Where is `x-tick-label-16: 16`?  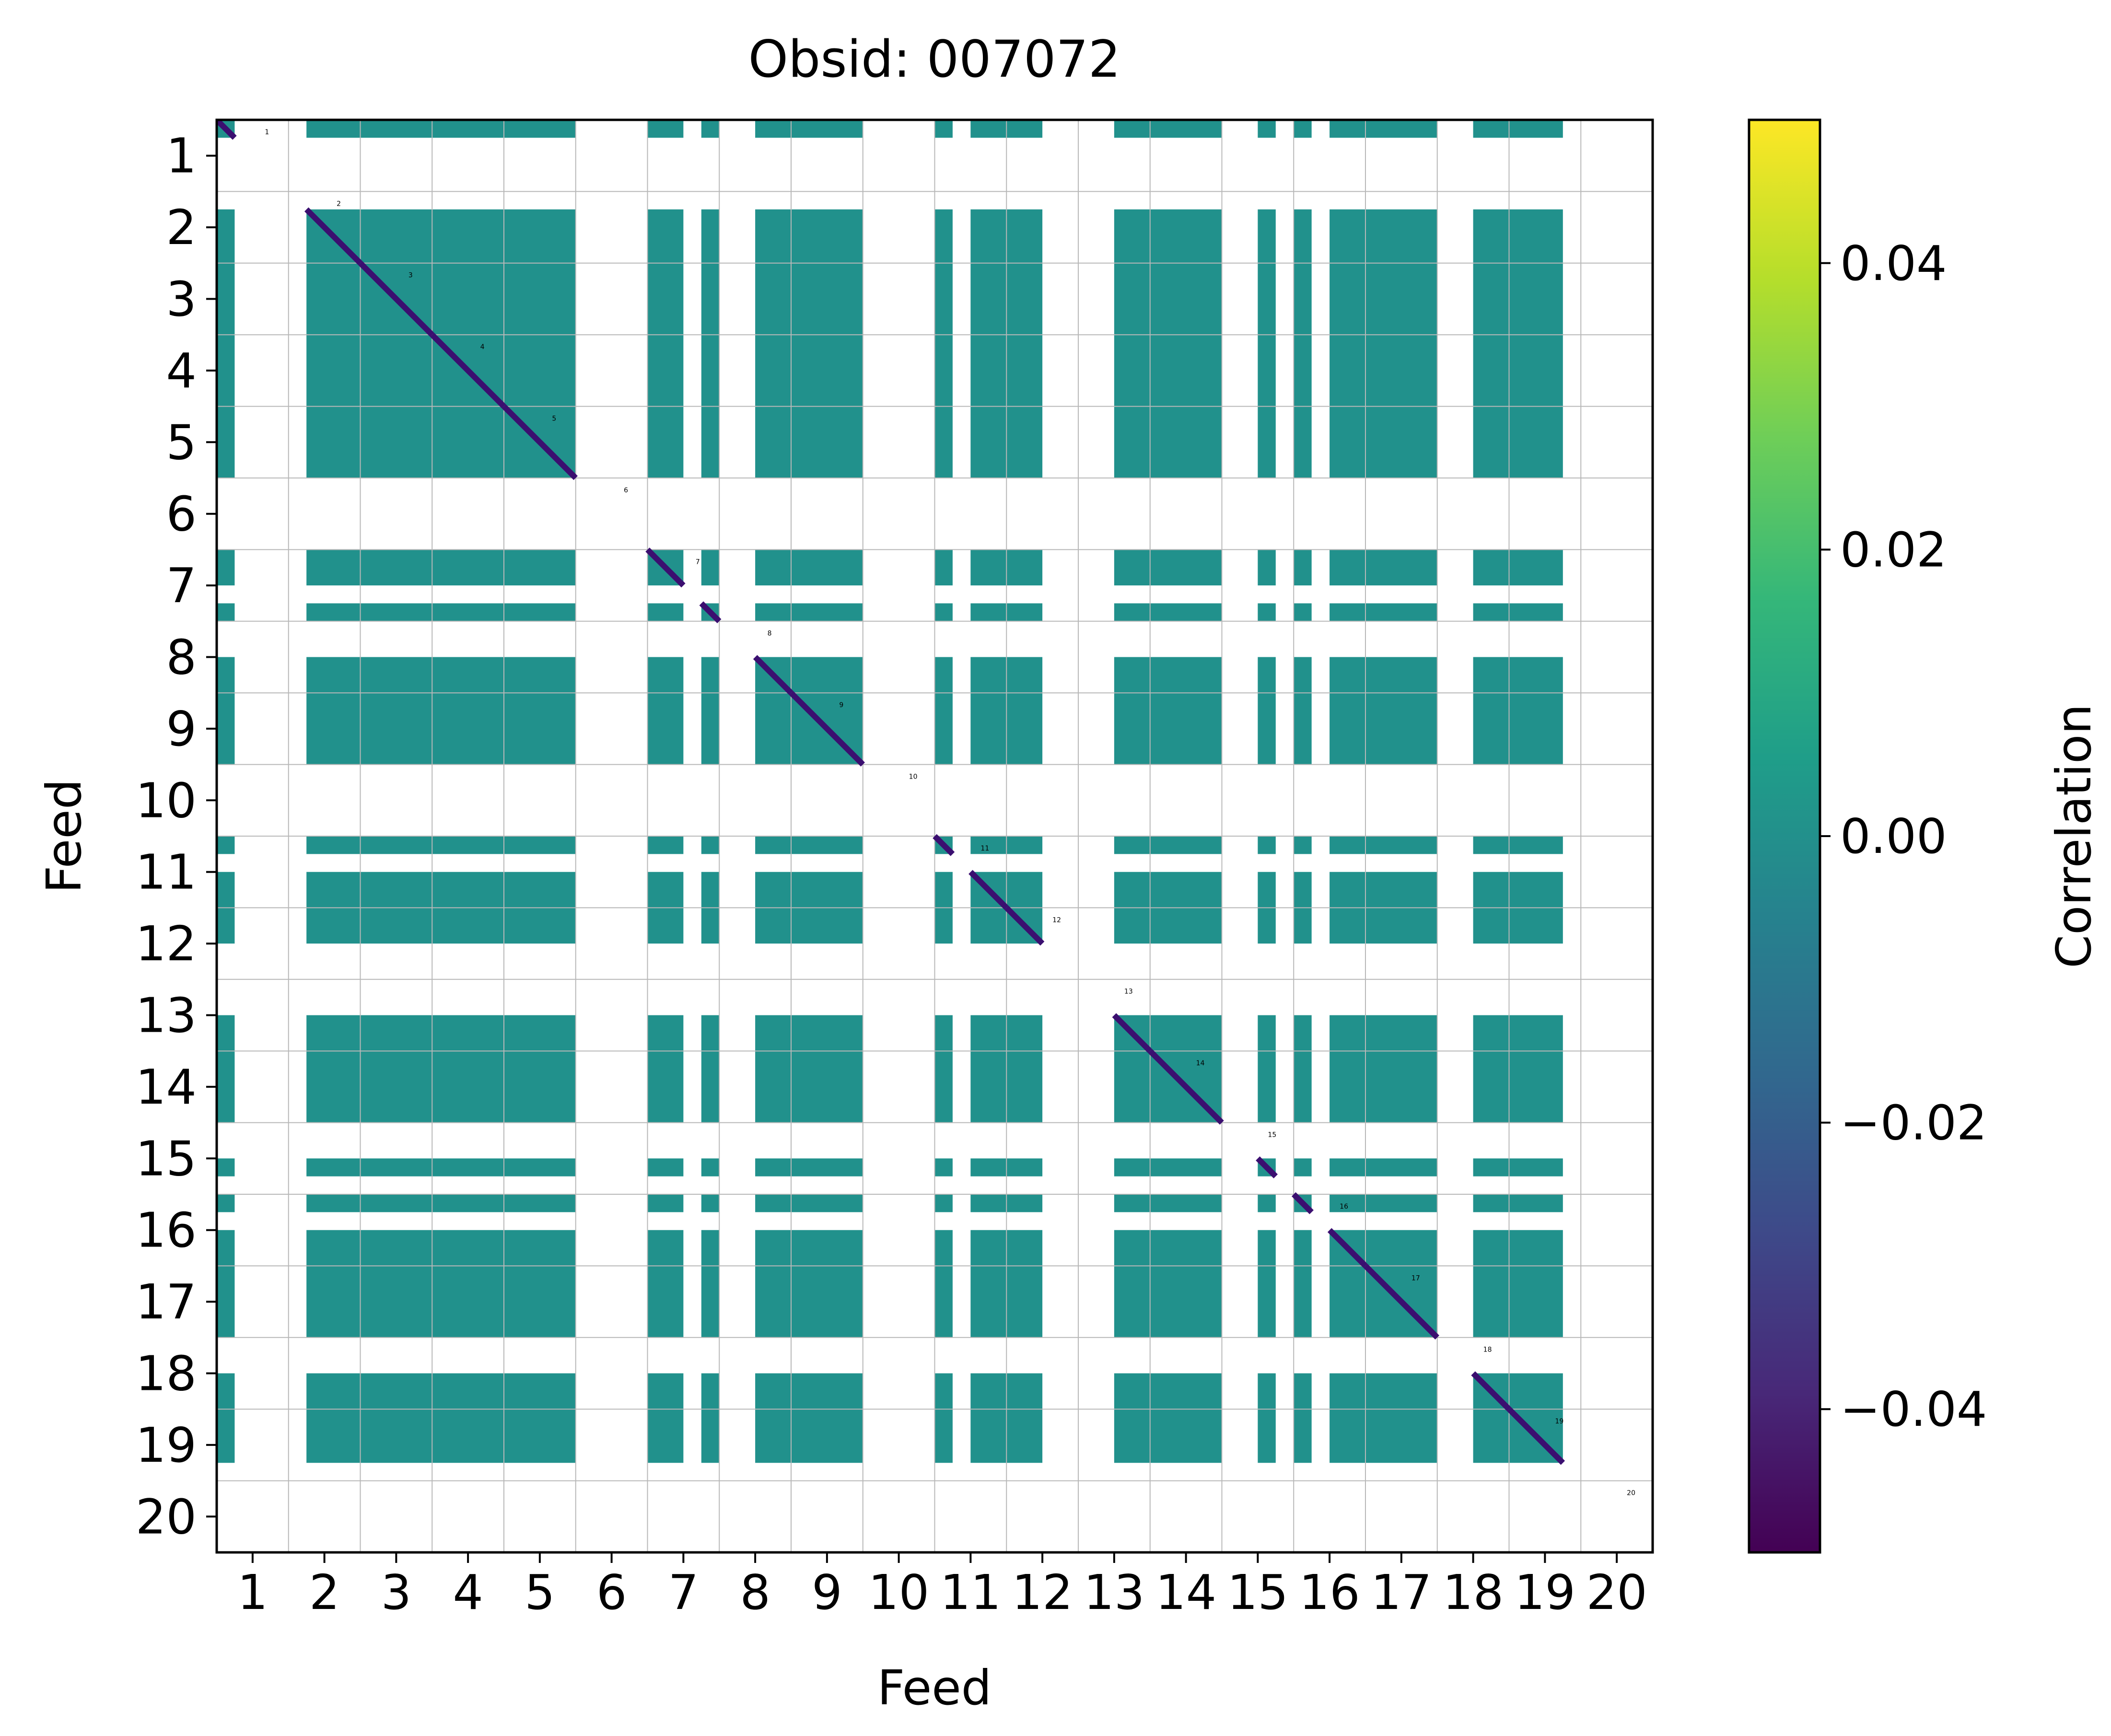
x-tick-label-16: 16 is located at coordinates (1329, 1592).